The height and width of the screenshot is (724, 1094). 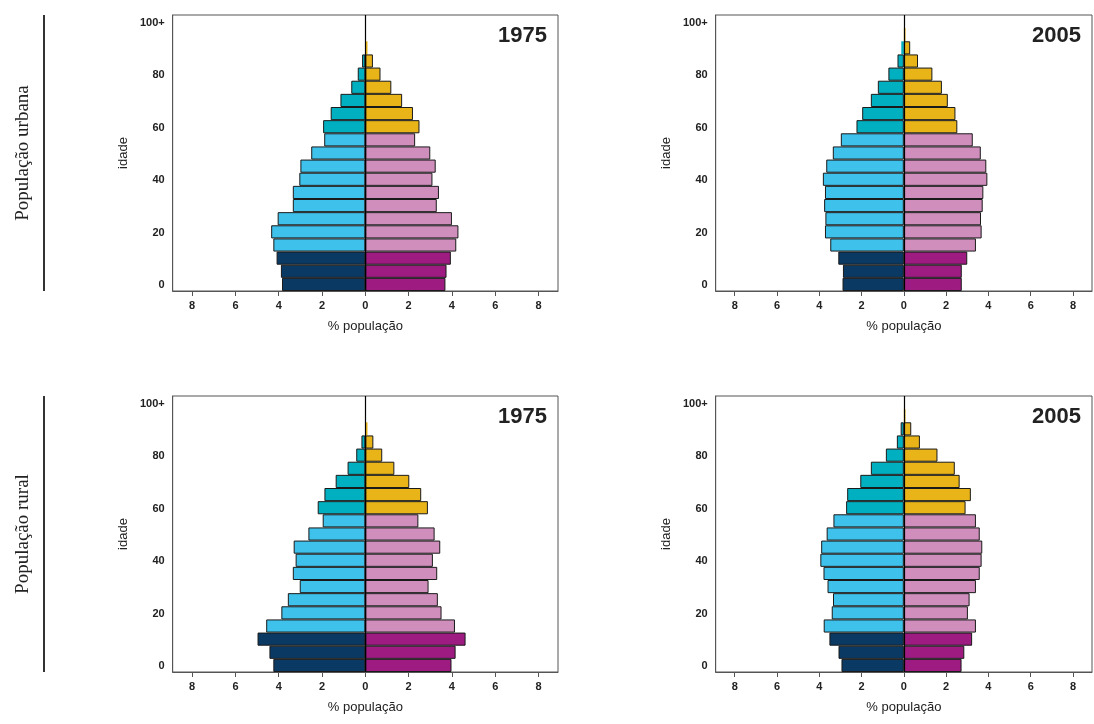 What do you see at coordinates (22, 534) in the screenshot?
I see `text: População rural` at bounding box center [22, 534].